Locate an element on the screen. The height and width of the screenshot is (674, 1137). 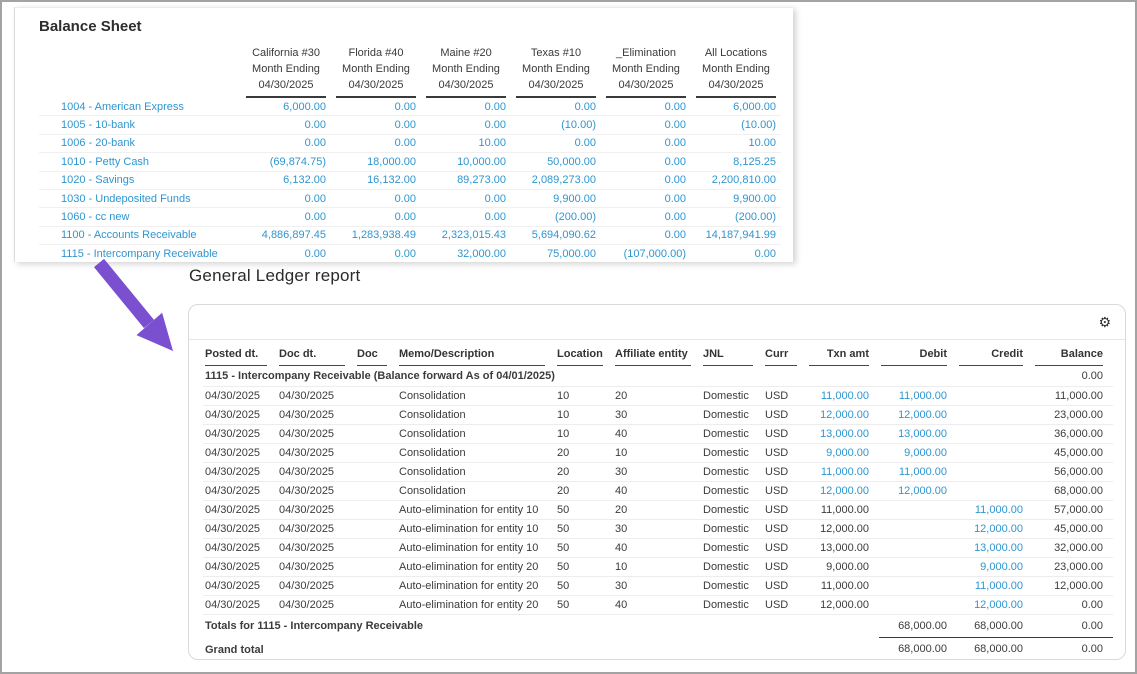
gl-cell-balance: 68,000.00 is located at coordinates (1073, 491).